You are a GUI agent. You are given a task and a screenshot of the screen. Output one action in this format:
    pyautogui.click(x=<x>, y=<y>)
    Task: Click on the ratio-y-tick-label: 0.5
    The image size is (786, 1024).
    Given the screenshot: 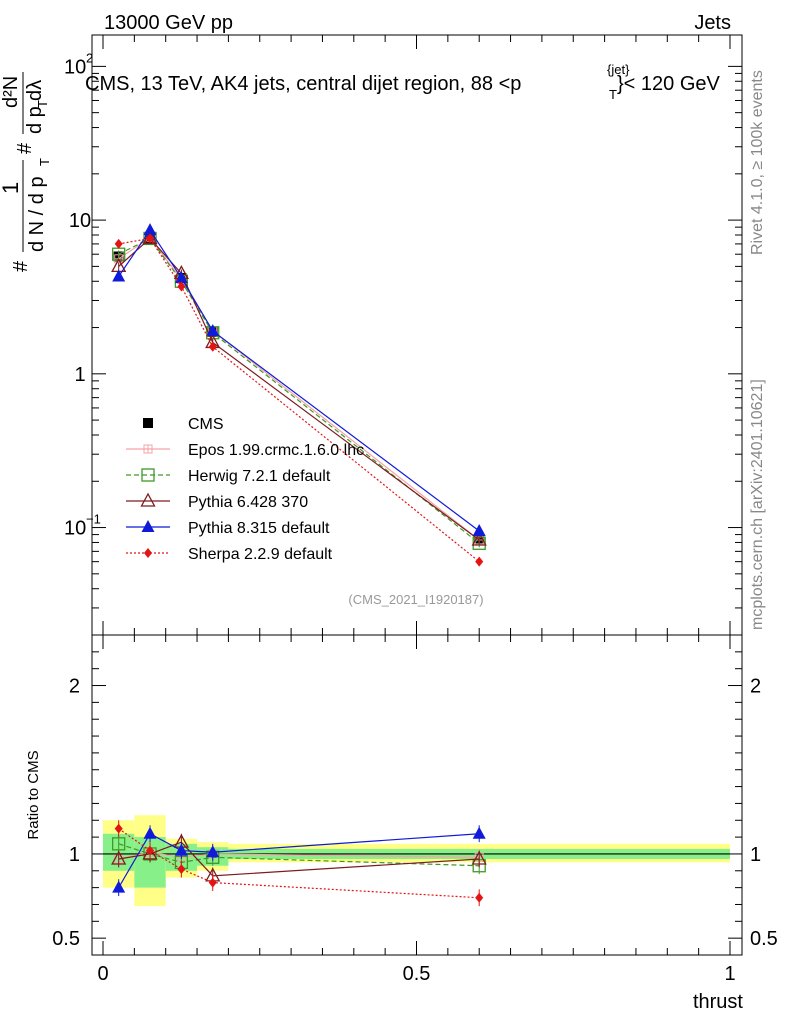 What is the action you would take?
    pyautogui.click(x=66, y=939)
    